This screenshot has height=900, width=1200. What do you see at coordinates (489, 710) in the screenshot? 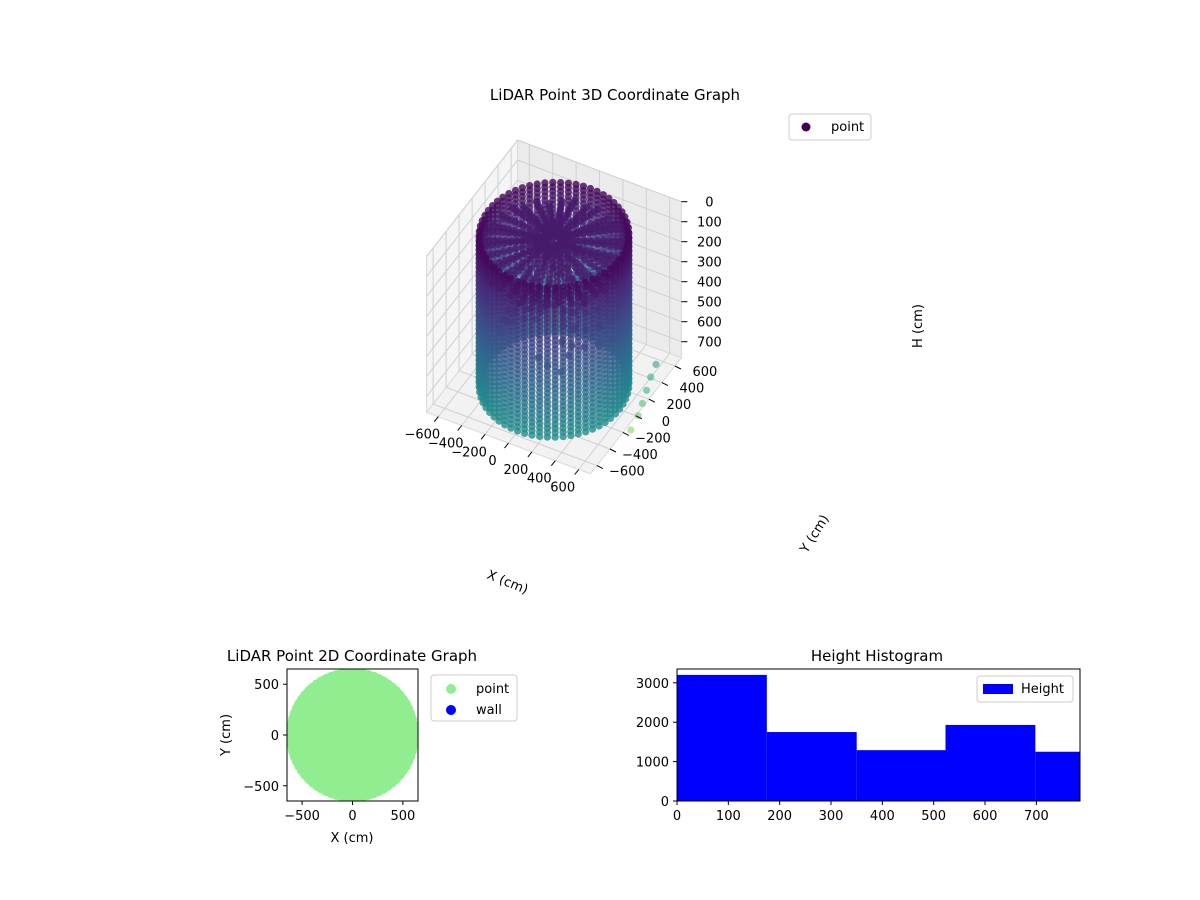
I see `legend-label-wall-2d: wall` at bounding box center [489, 710].